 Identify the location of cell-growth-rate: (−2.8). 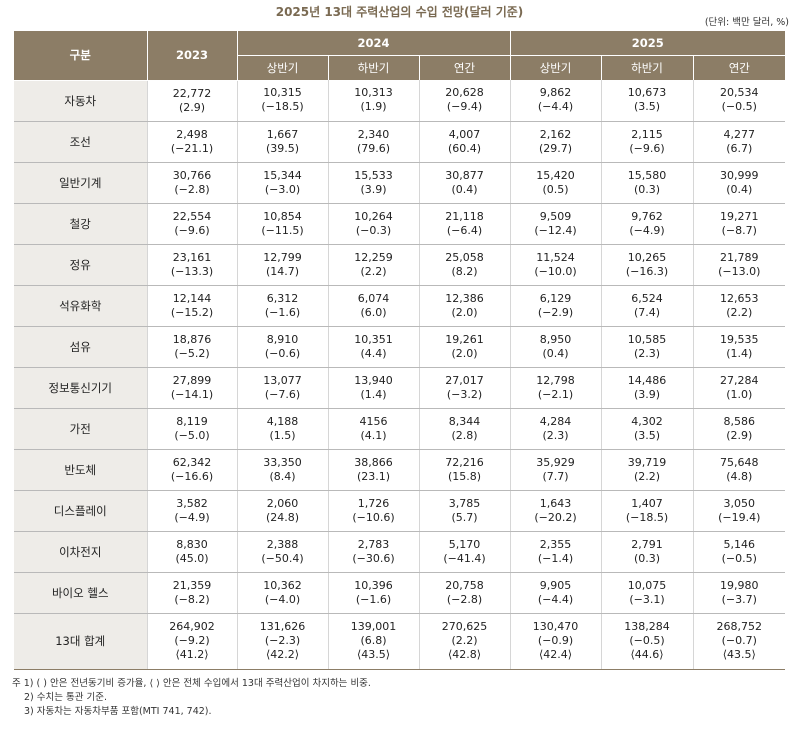
(464, 599).